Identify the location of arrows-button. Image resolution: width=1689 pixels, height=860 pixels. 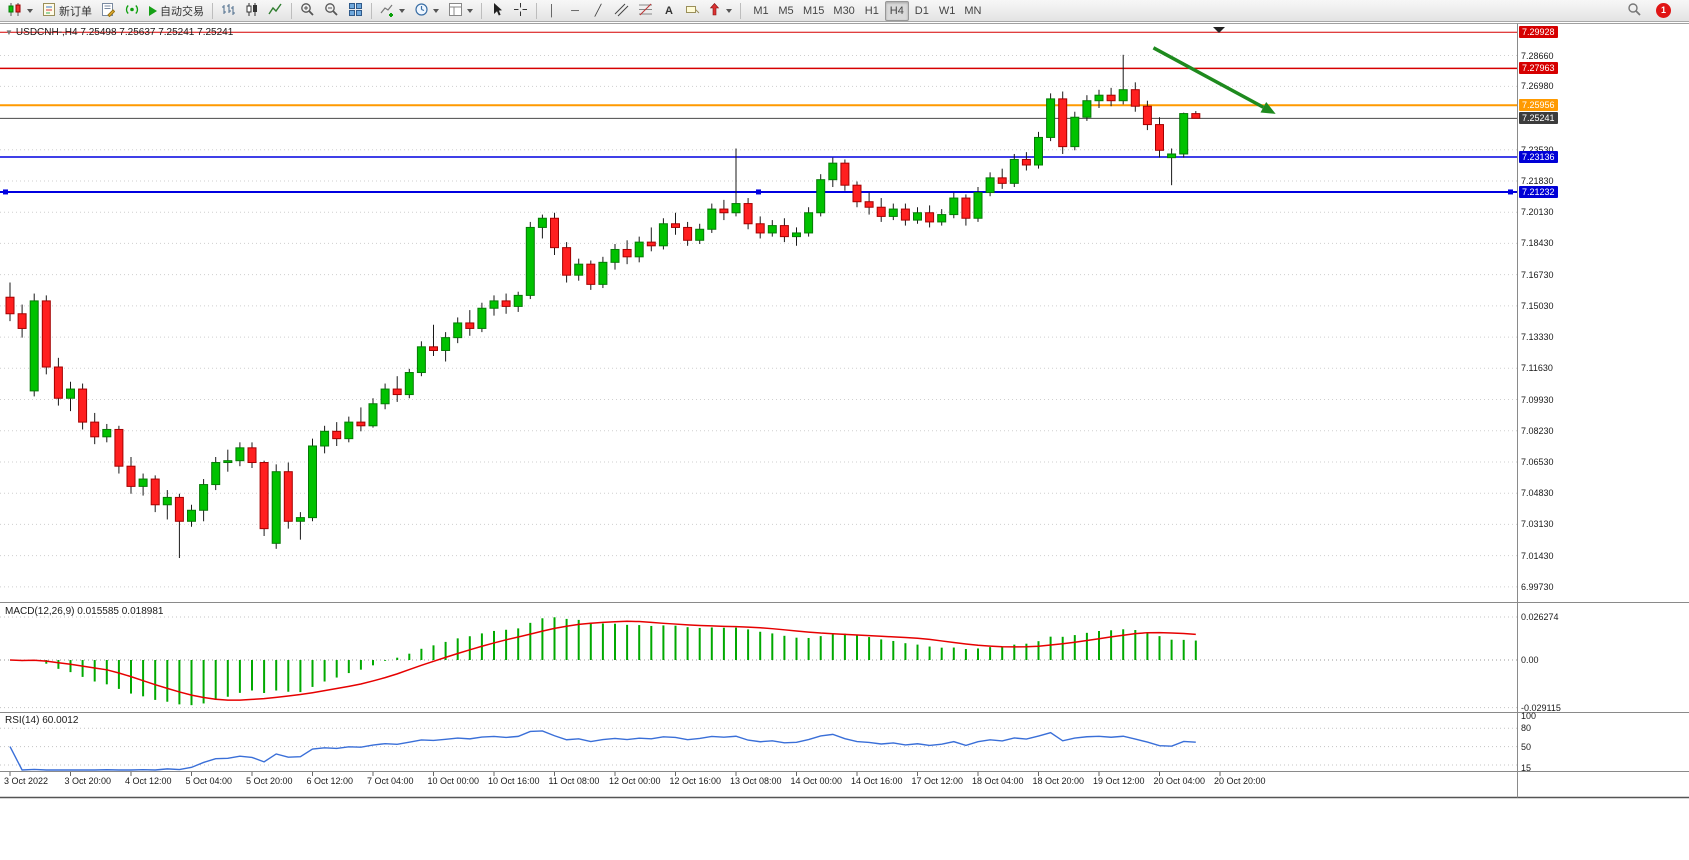
(720, 11).